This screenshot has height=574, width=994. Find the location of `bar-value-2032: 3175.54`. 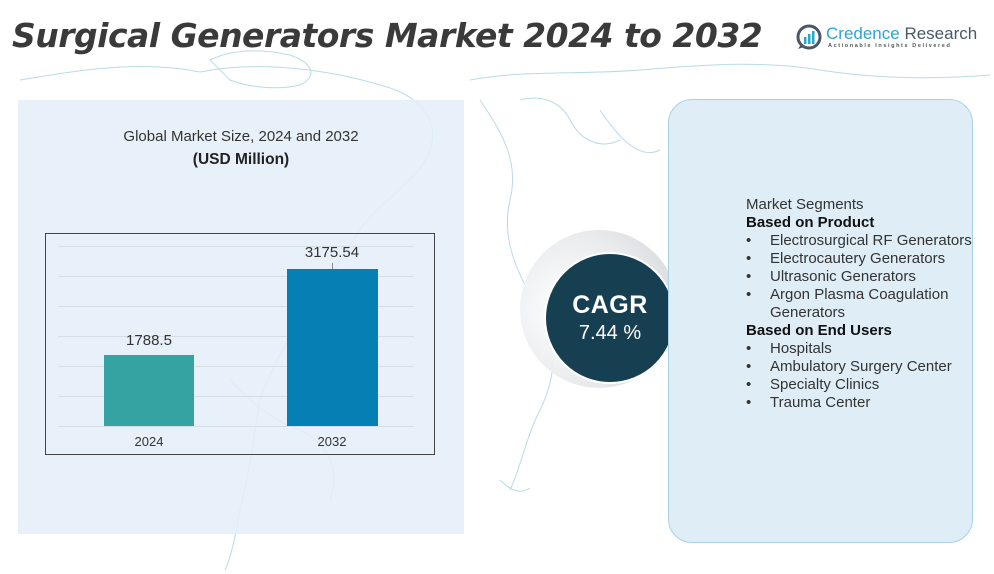

bar-value-2032: 3175.54 is located at coordinates (332, 252).